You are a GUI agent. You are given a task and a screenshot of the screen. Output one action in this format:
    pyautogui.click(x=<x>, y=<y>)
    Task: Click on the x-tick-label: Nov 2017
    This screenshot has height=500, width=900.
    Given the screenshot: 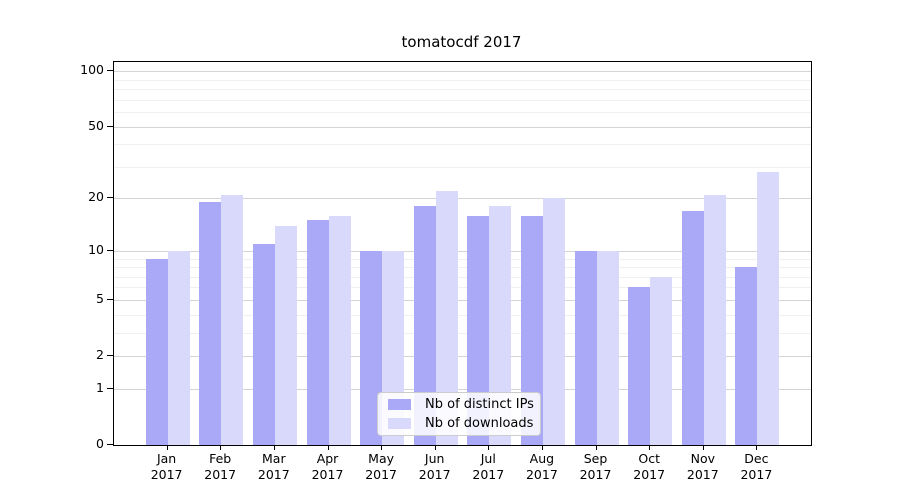 What is the action you would take?
    pyautogui.click(x=703, y=467)
    